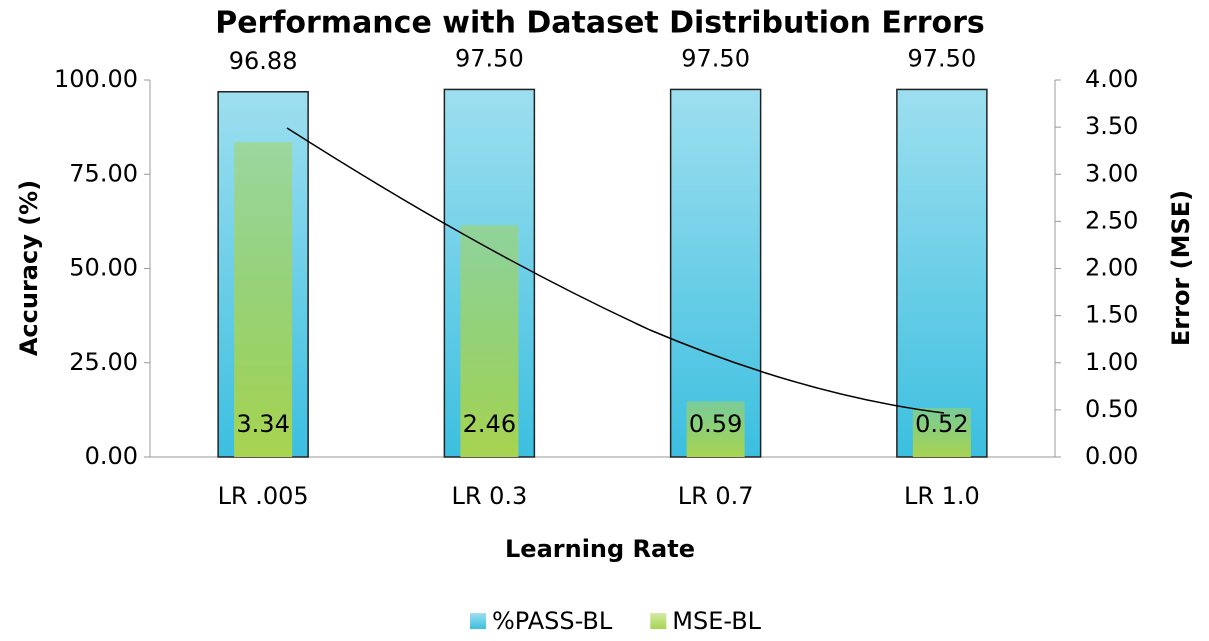 This screenshot has height=641, width=1209. What do you see at coordinates (1111, 409) in the screenshot?
I see `y2-tick-label: 0.50` at bounding box center [1111, 409].